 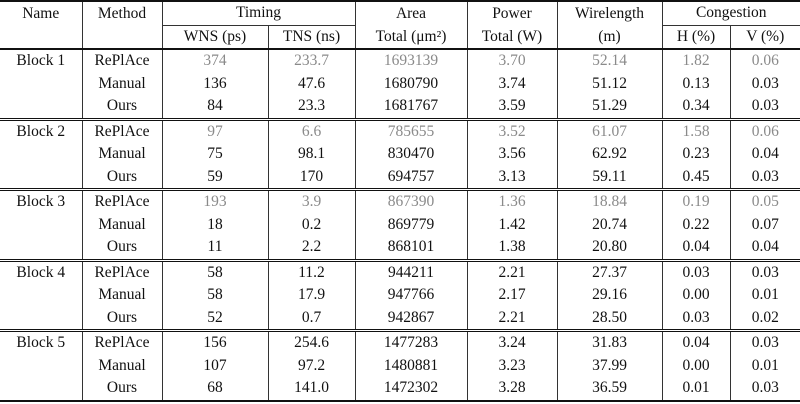 I want to click on value-cell: 2.2, so click(x=312, y=248).